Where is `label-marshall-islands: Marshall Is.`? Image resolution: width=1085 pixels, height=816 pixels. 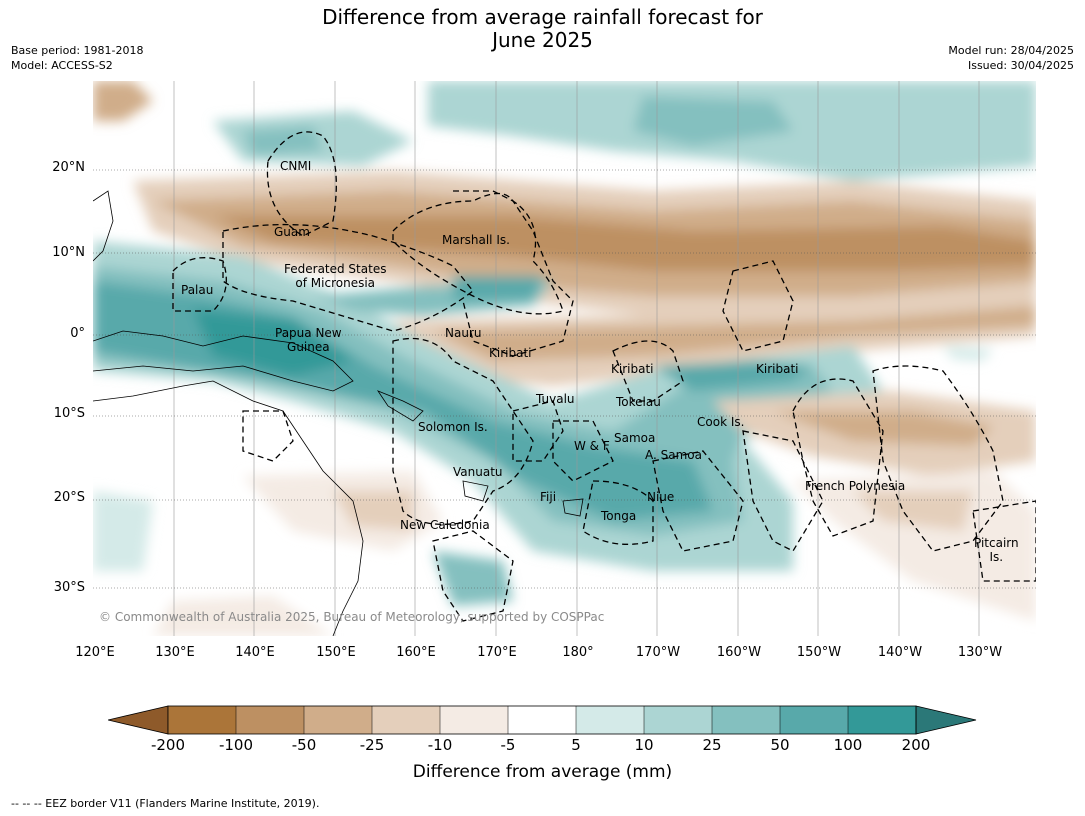
label-marshall-islands: Marshall Is. is located at coordinates (476, 240).